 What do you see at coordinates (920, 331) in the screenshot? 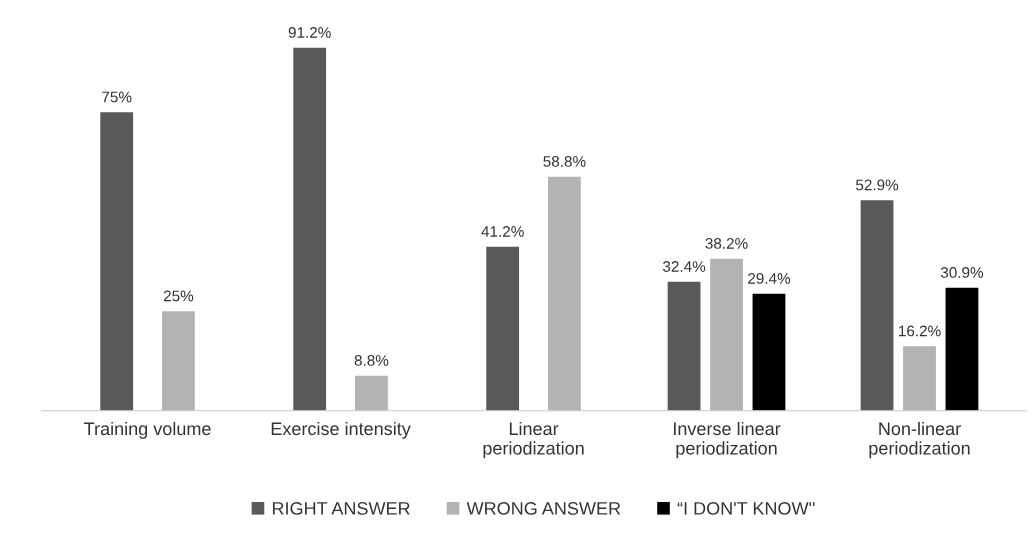
I see `data-label: 16.2%` at bounding box center [920, 331].